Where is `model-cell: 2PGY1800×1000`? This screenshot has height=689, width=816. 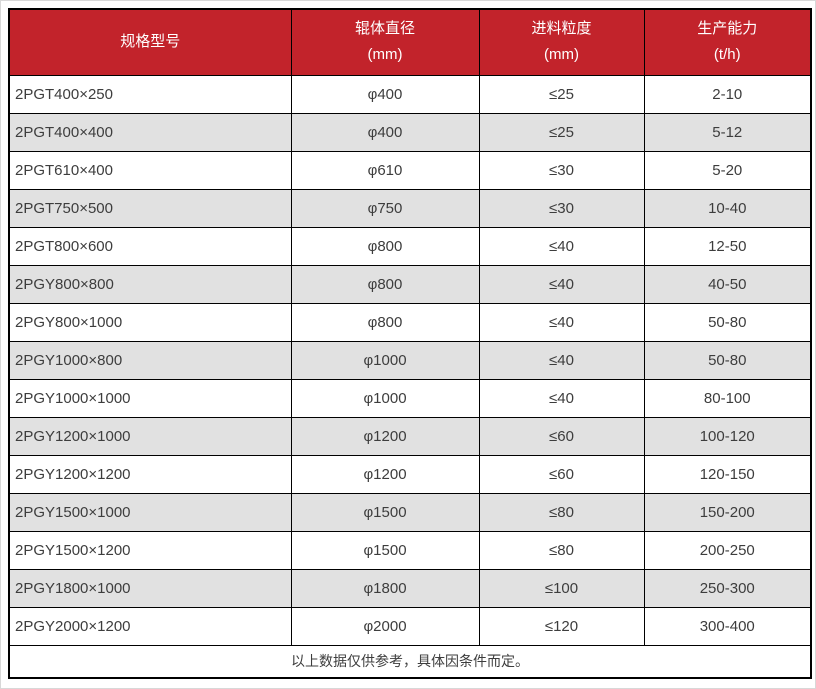
model-cell: 2PGY1800×1000 is located at coordinates (150, 588).